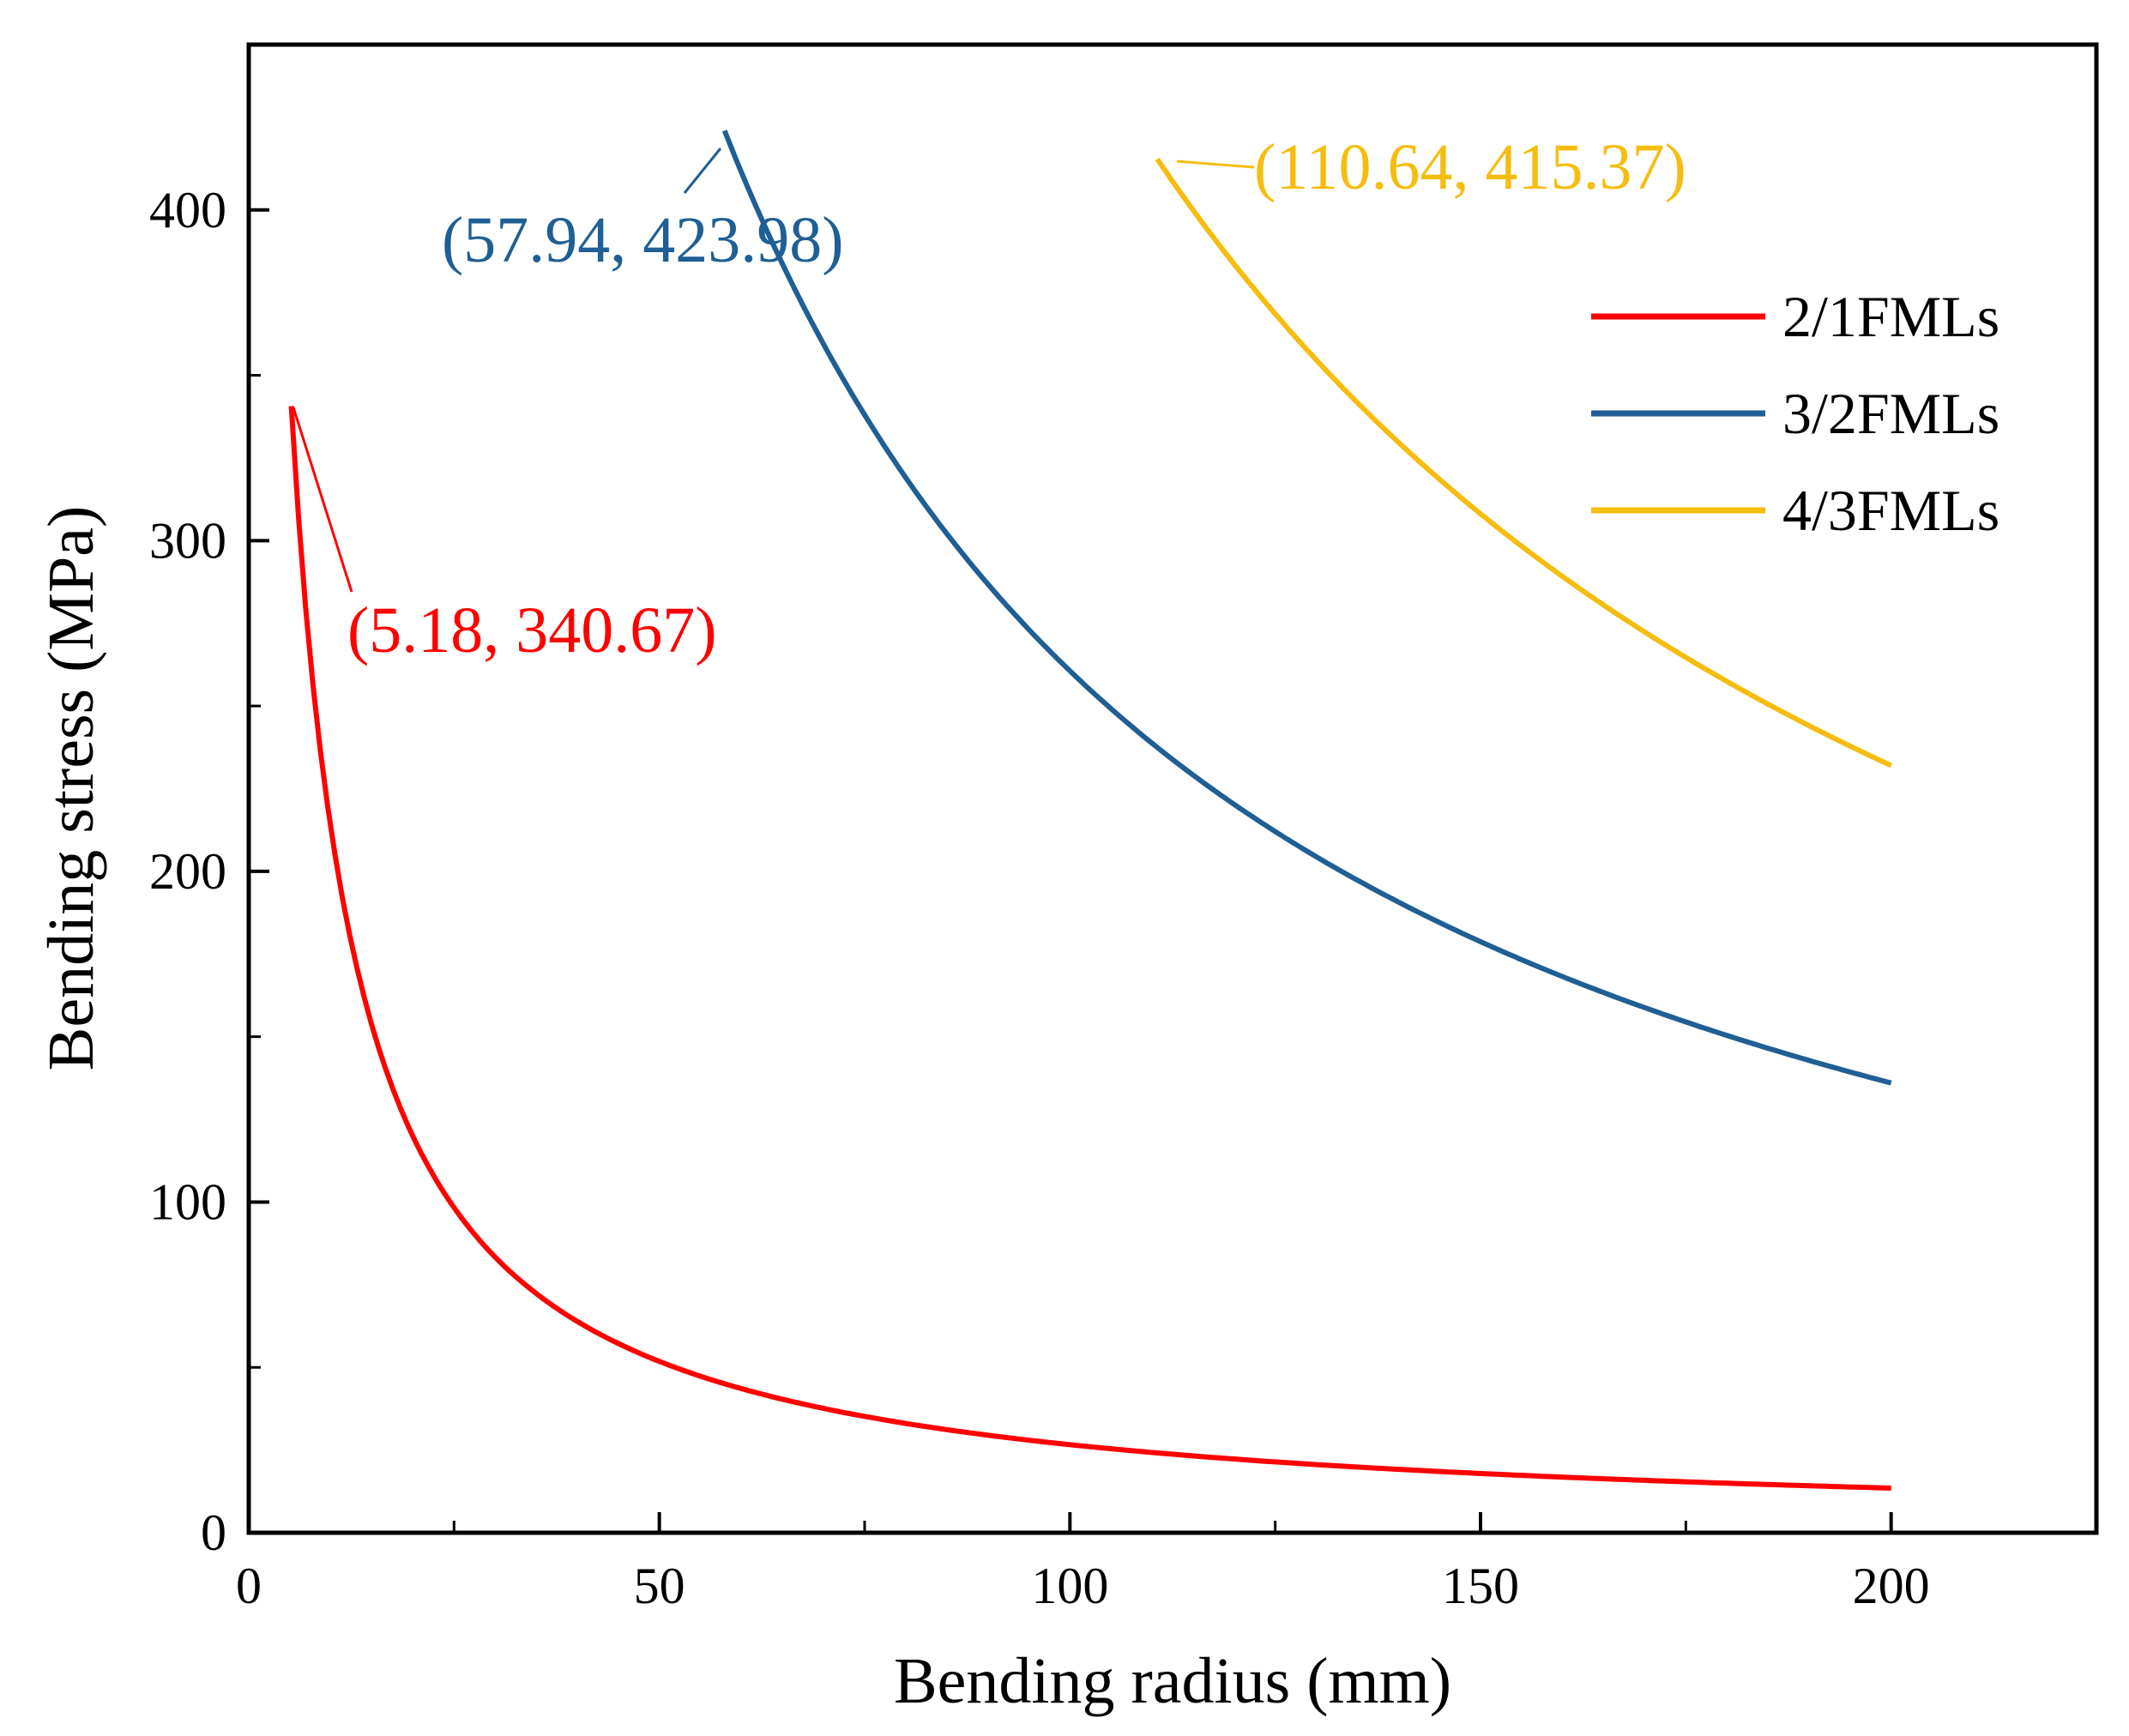  I want to click on x-tick-label: 0, so click(249, 1586).